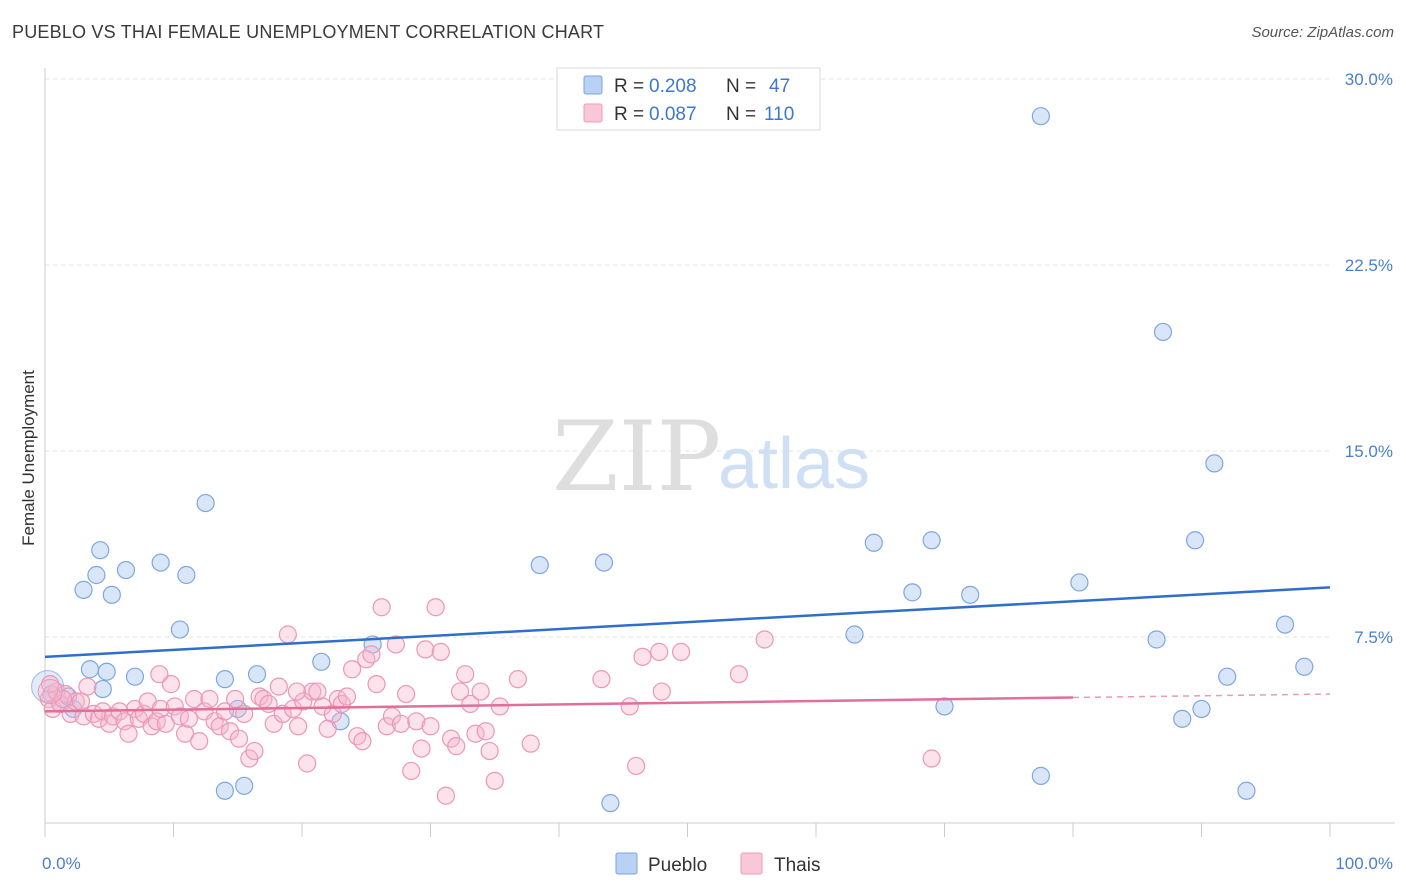  What do you see at coordinates (1369, 451) in the screenshot?
I see `y-tick-label-1: 15.0%` at bounding box center [1369, 451].